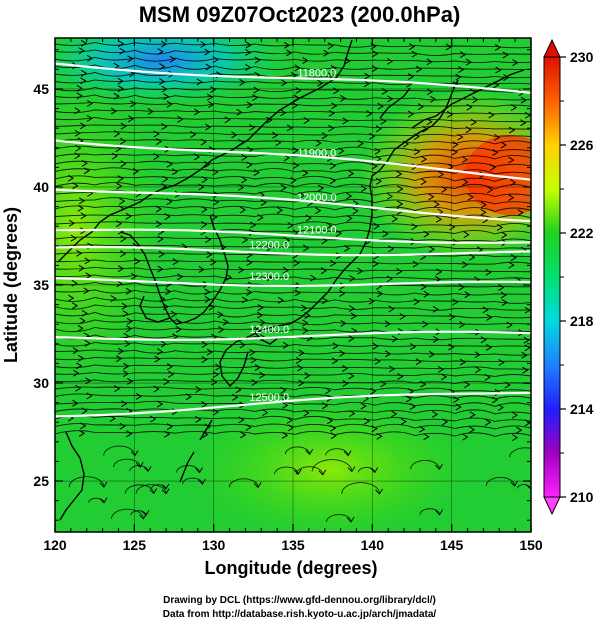  Describe the element at coordinates (316, 154) in the screenshot. I see `contour-label: 11900.0` at that location.